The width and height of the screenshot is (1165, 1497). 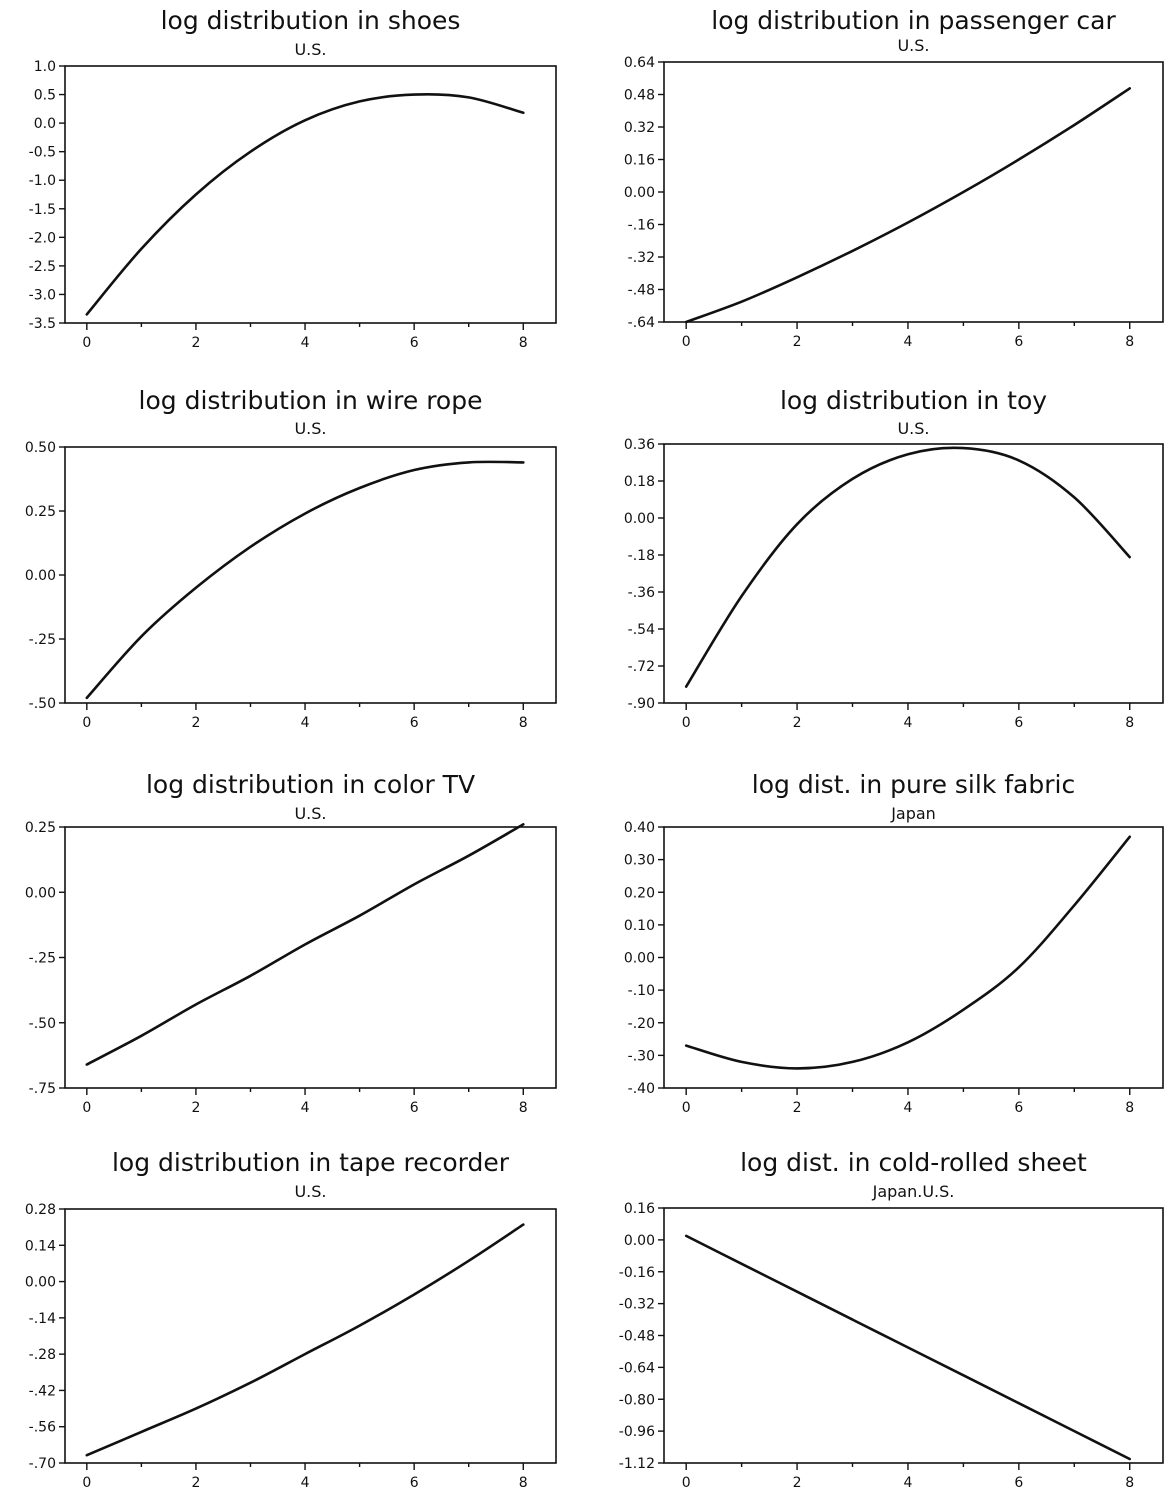 What do you see at coordinates (639, 445) in the screenshot?
I see `y-tick-label: 0.36` at bounding box center [639, 445].